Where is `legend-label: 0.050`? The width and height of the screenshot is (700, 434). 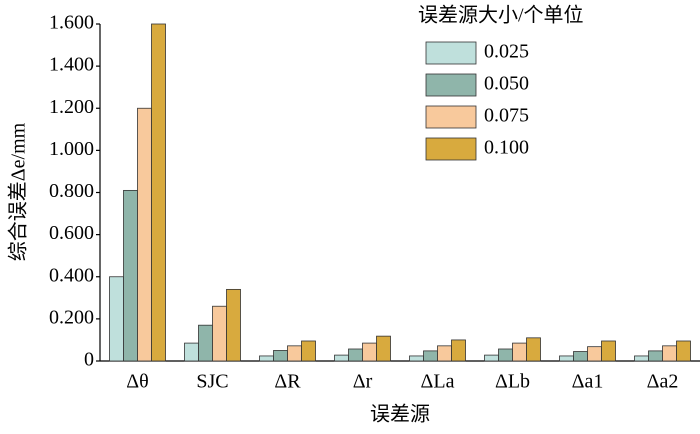
legend-label: 0.050 is located at coordinates (506, 84).